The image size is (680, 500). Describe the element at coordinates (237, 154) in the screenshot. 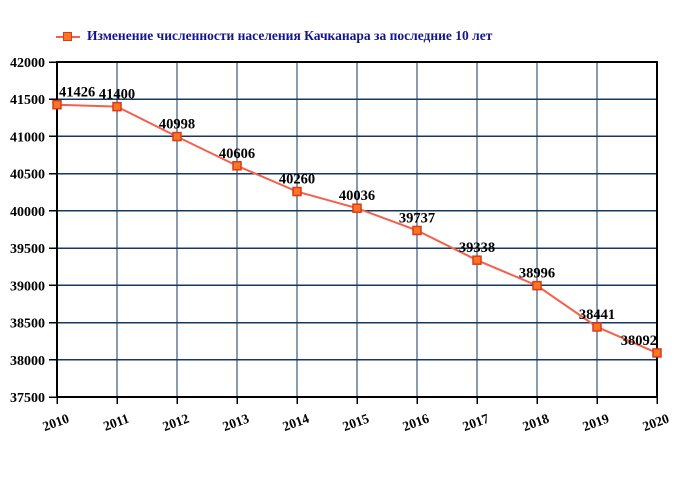

I see `data-point-label: 40606` at that location.